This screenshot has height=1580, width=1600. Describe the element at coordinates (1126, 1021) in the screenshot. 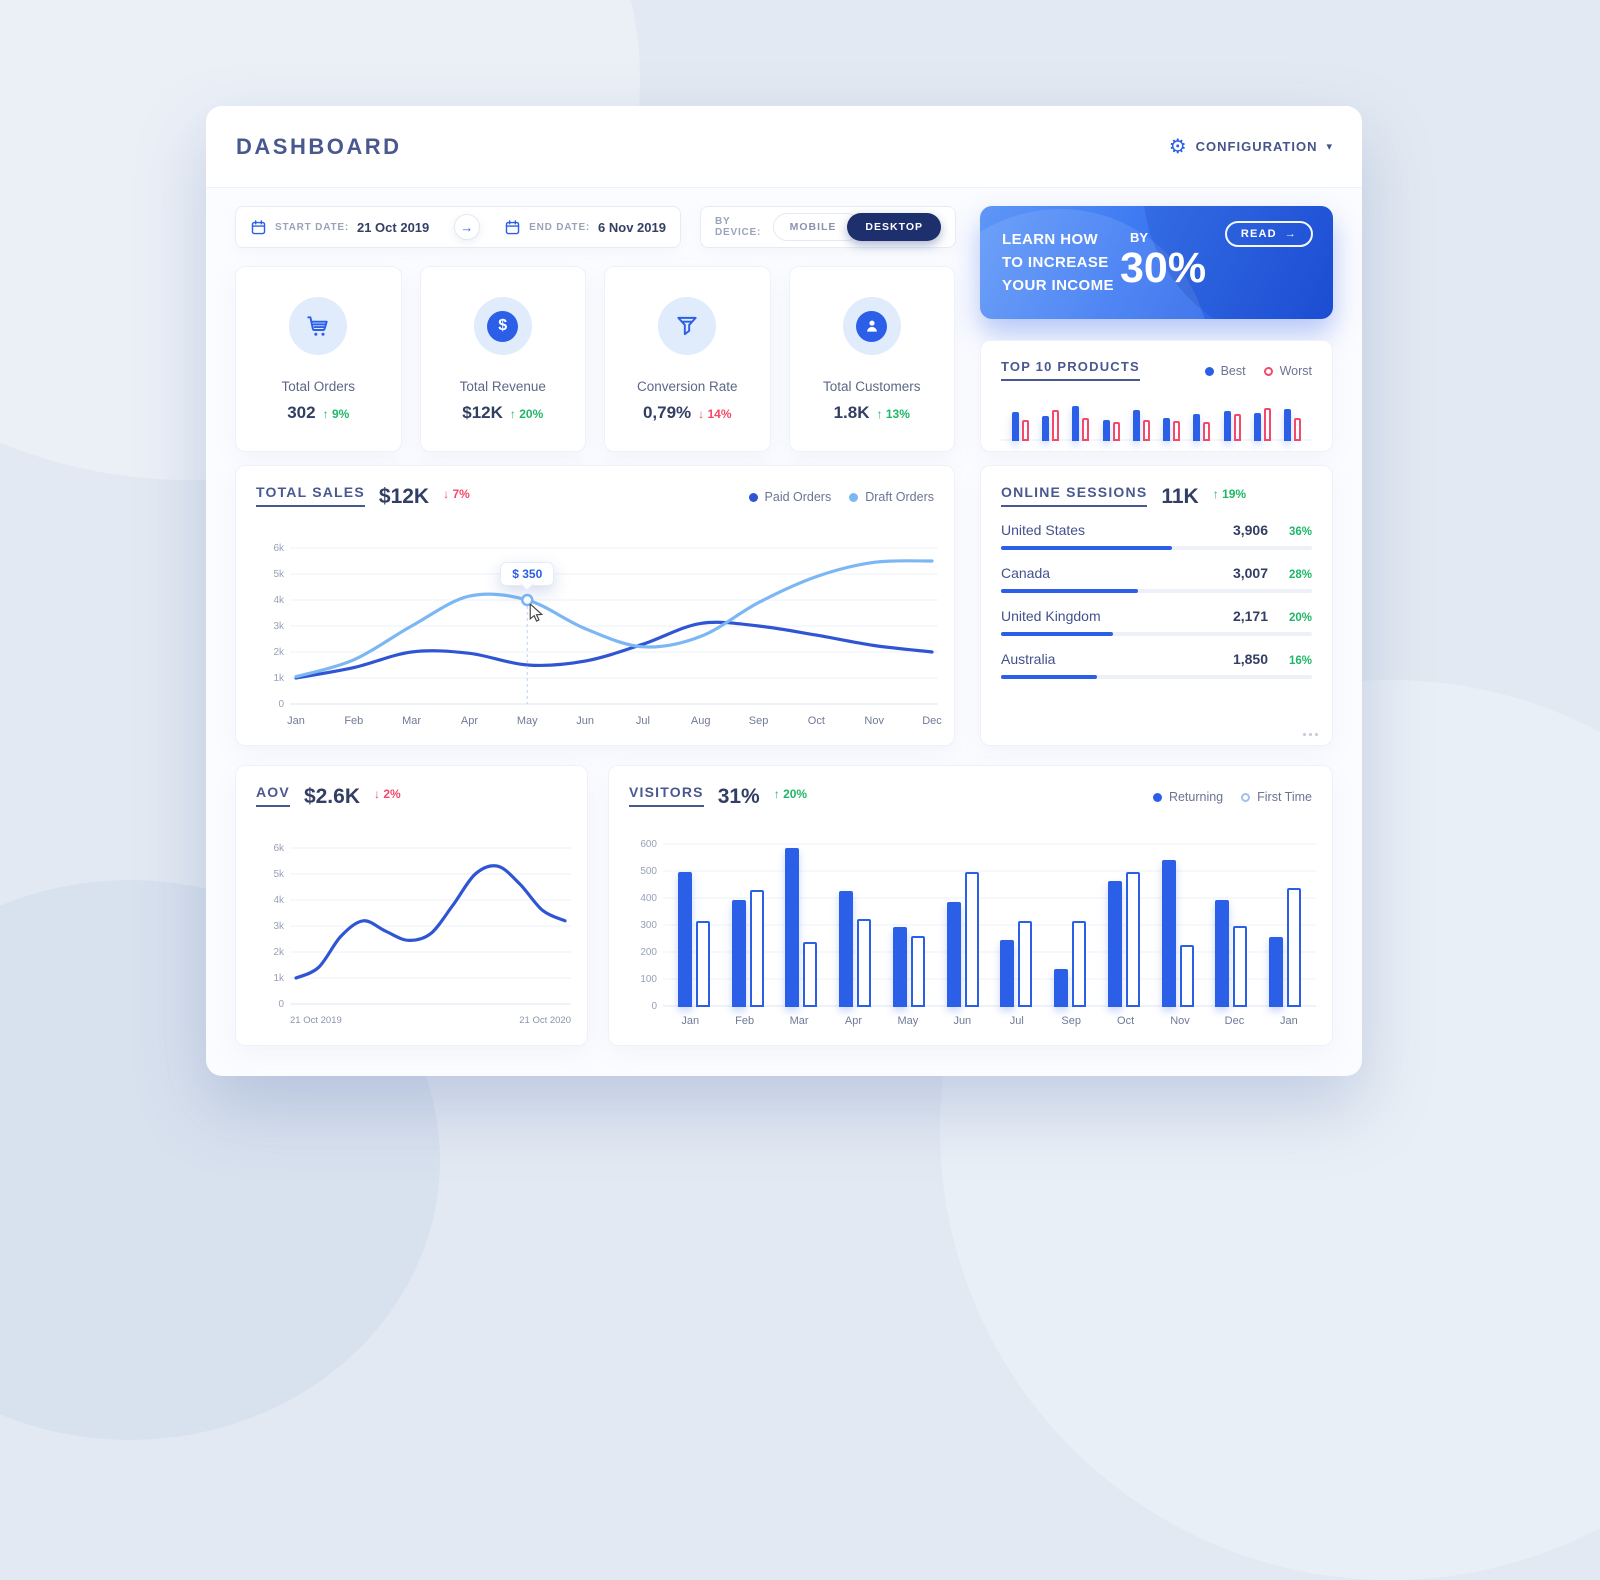

I see `x-axis-label: Oct` at that location.